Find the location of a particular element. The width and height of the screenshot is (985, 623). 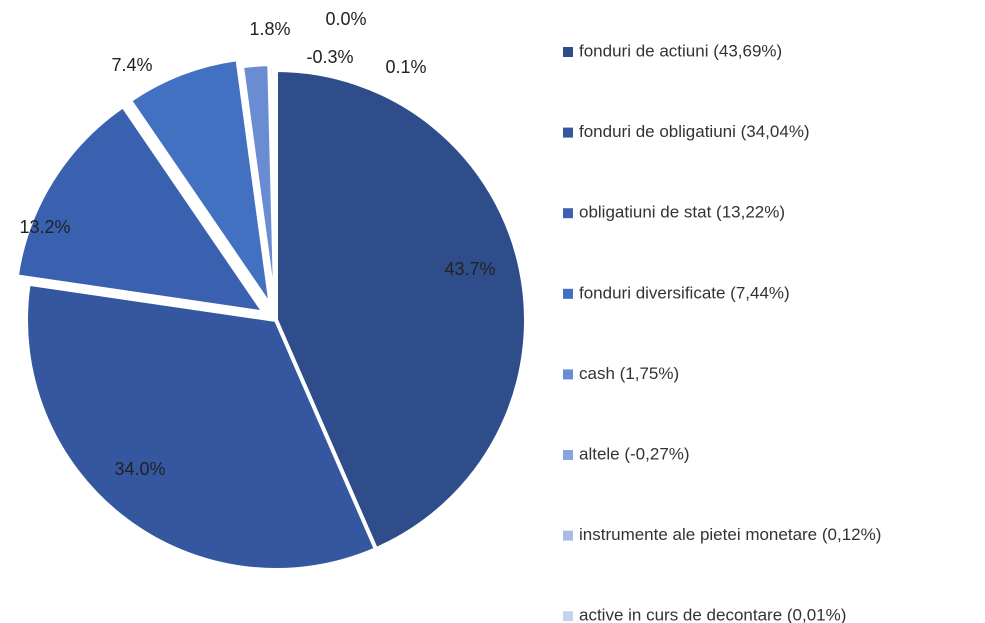

data-label: -0.3% is located at coordinates (329, 57).